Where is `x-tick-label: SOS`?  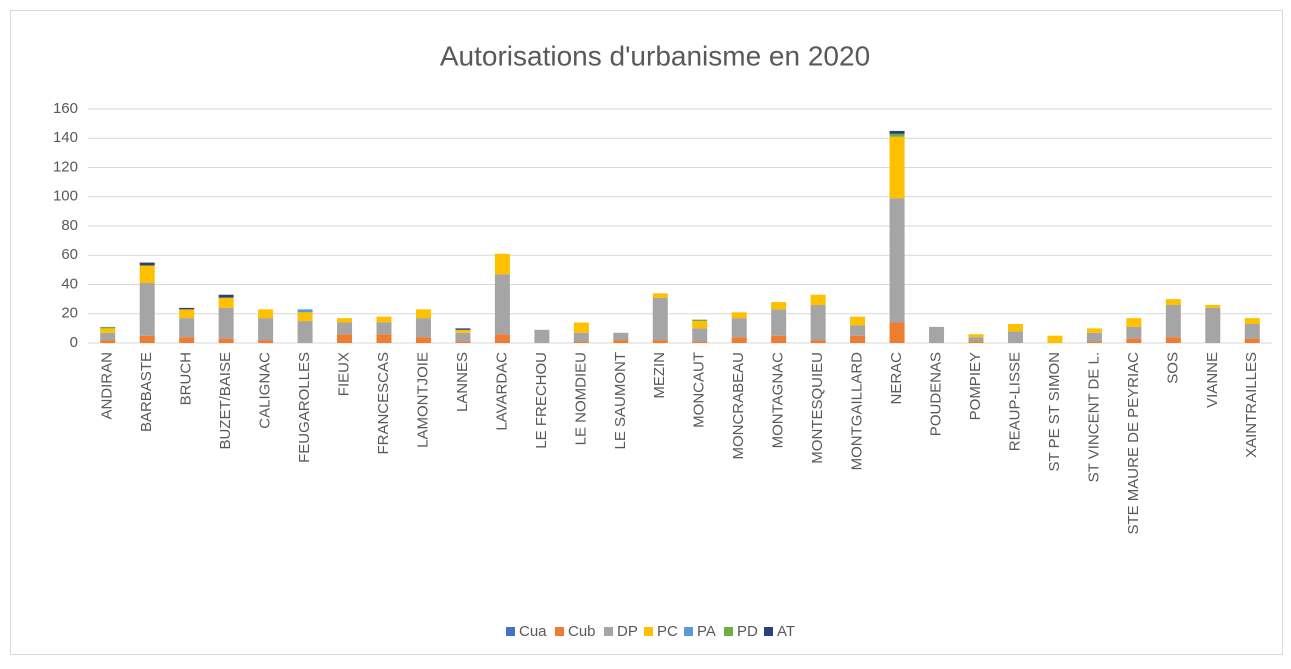
x-tick-label: SOS is located at coordinates (1172, 368).